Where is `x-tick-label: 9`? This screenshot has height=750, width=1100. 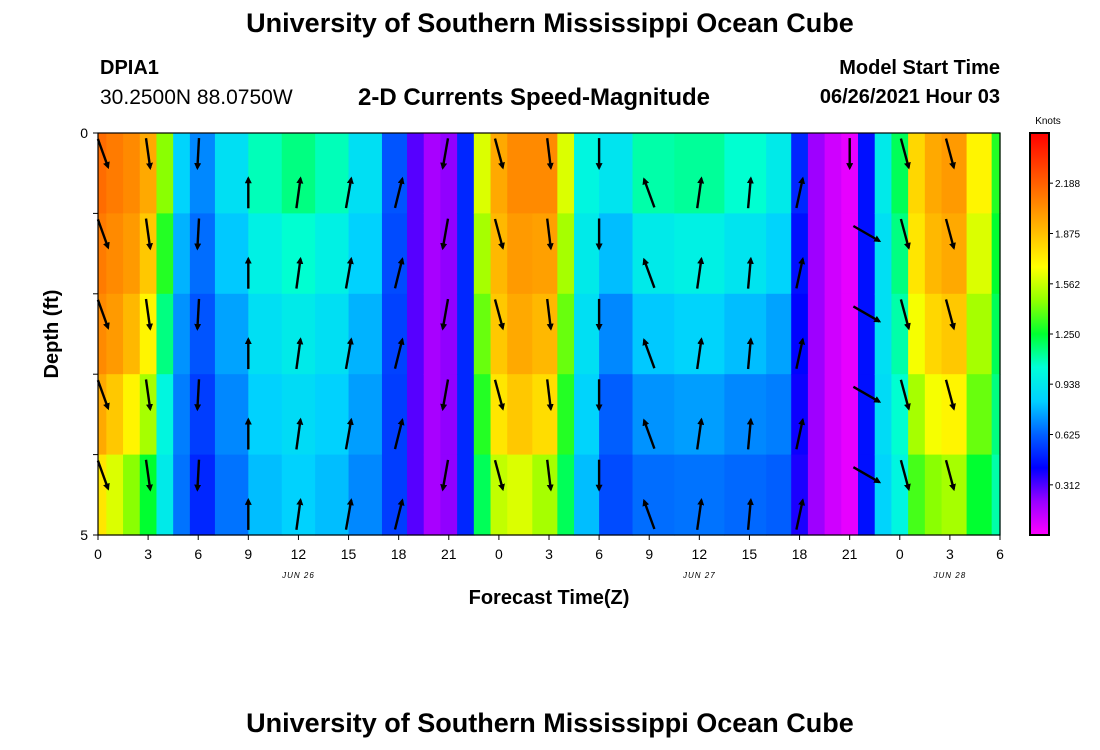
x-tick-label: 9 is located at coordinates (649, 554).